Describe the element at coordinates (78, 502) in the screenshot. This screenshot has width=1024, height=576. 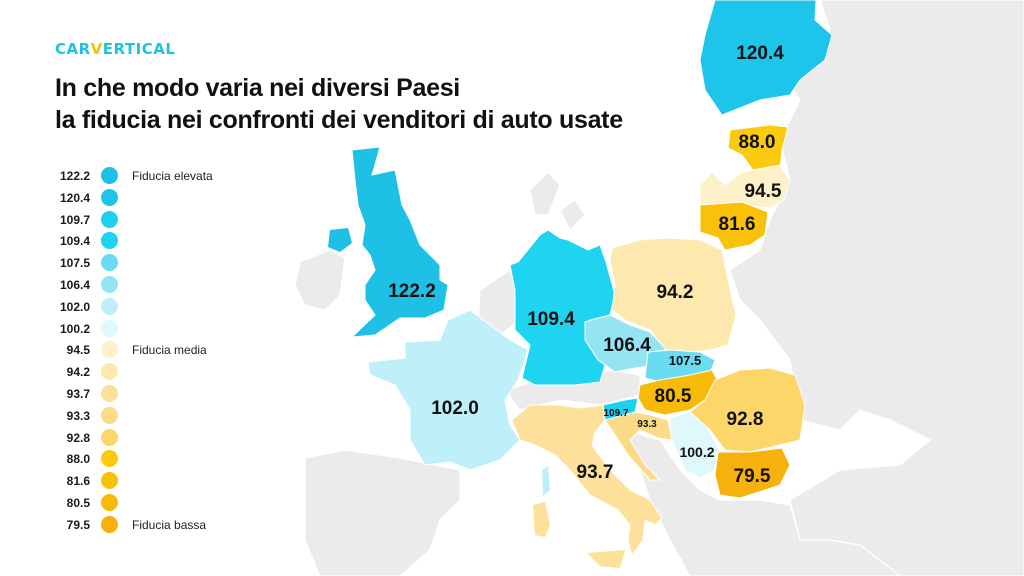
I see `legend-value: 80.5` at that location.